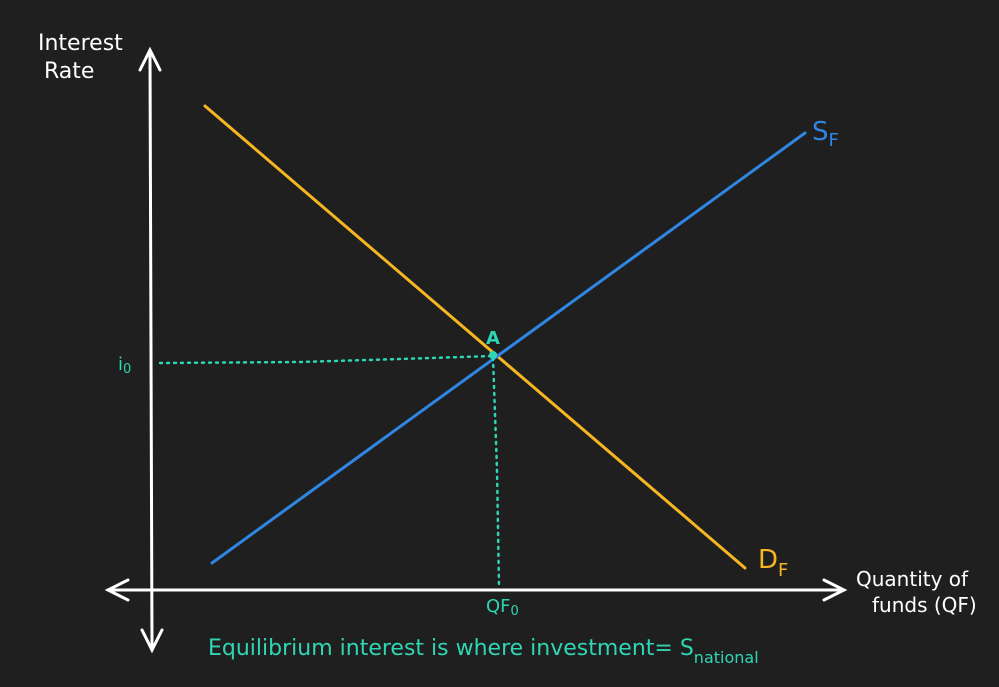 The image size is (999, 687). What do you see at coordinates (120, 364) in the screenshot?
I see `rate-label-main: i` at bounding box center [120, 364].